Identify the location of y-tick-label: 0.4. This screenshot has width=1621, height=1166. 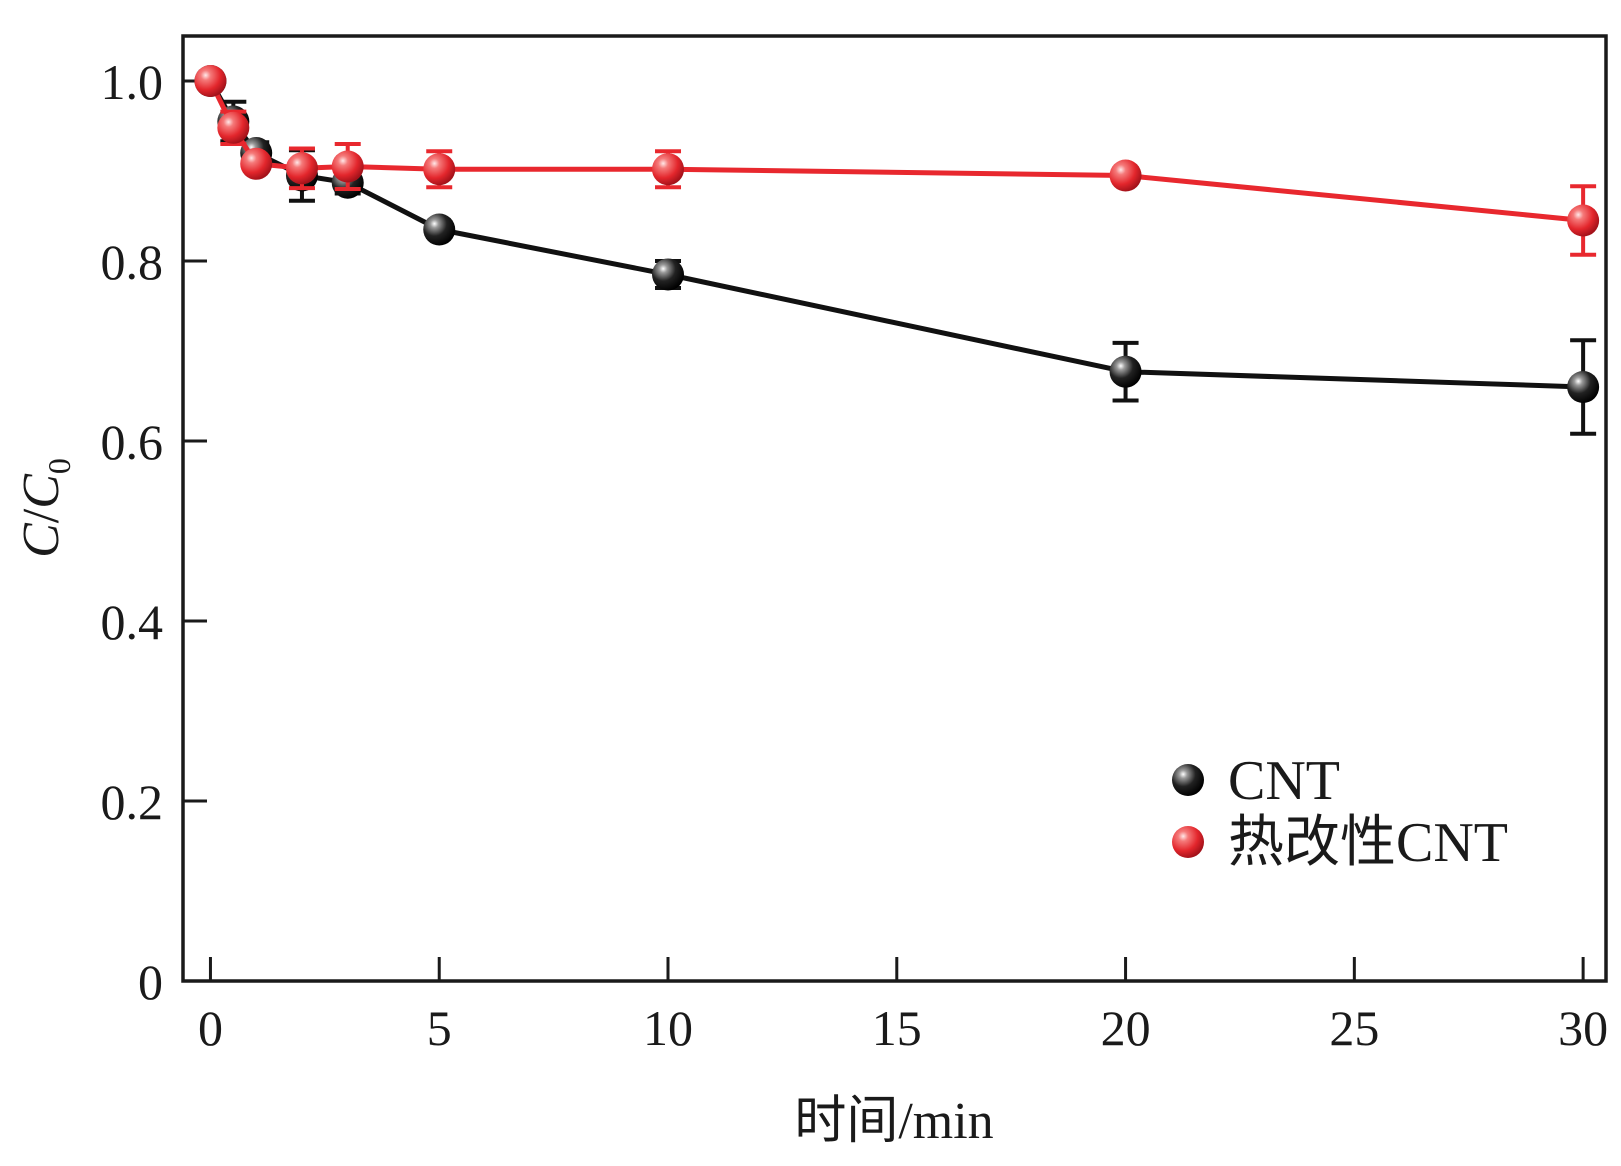
(132, 622).